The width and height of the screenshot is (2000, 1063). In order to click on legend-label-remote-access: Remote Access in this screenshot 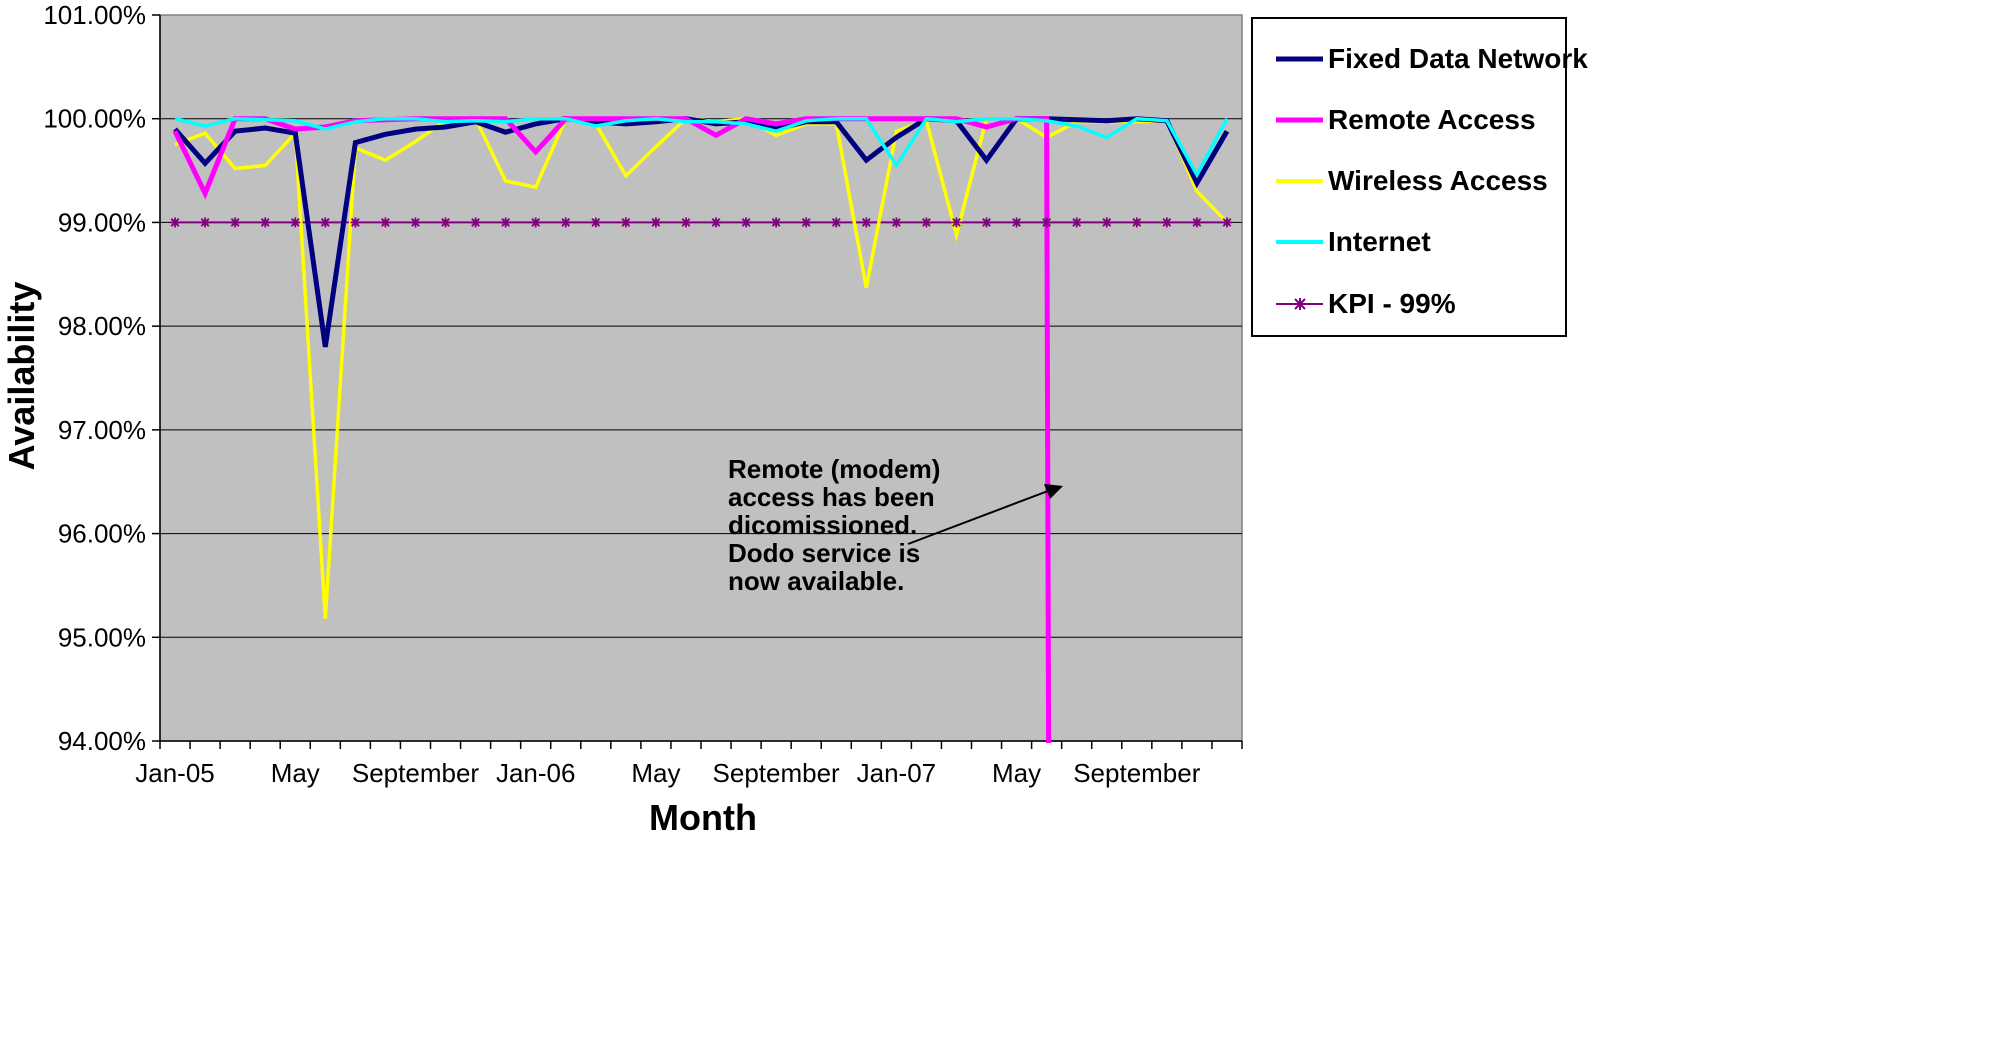, I will do `click(1432, 119)`.